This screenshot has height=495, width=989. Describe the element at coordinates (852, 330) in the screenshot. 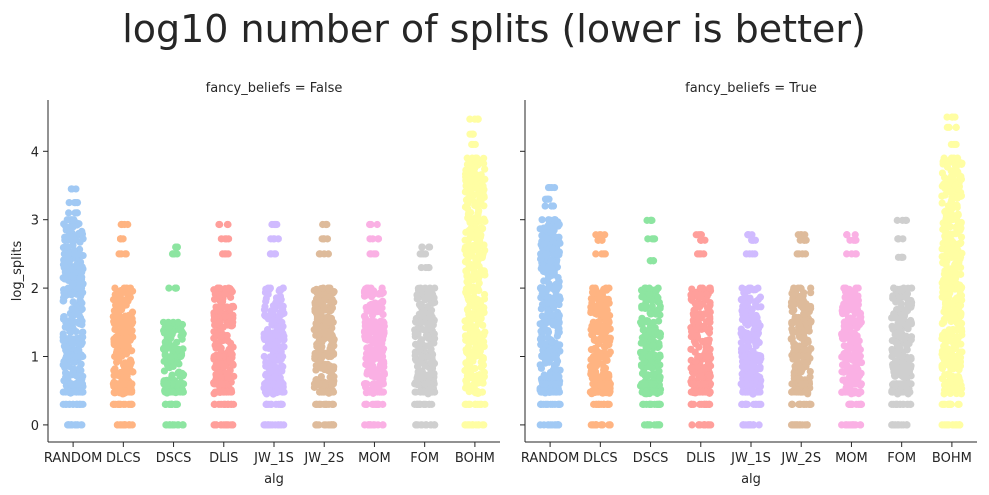

I see `strip-mom` at that location.